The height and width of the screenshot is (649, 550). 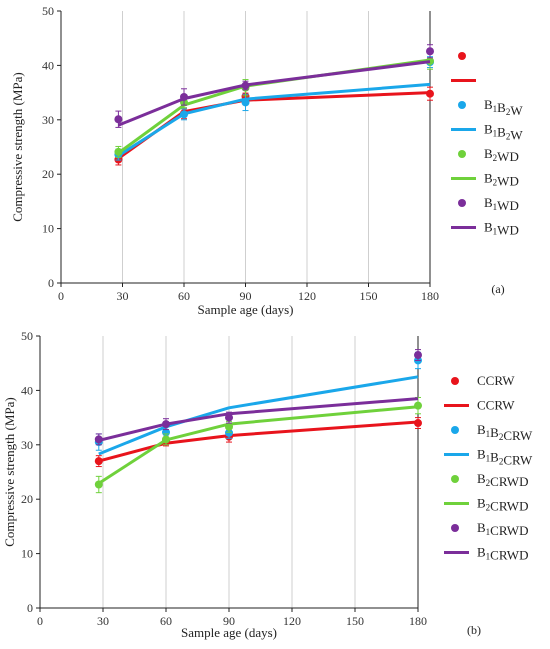 I want to click on series-CCRW, so click(x=258, y=442).